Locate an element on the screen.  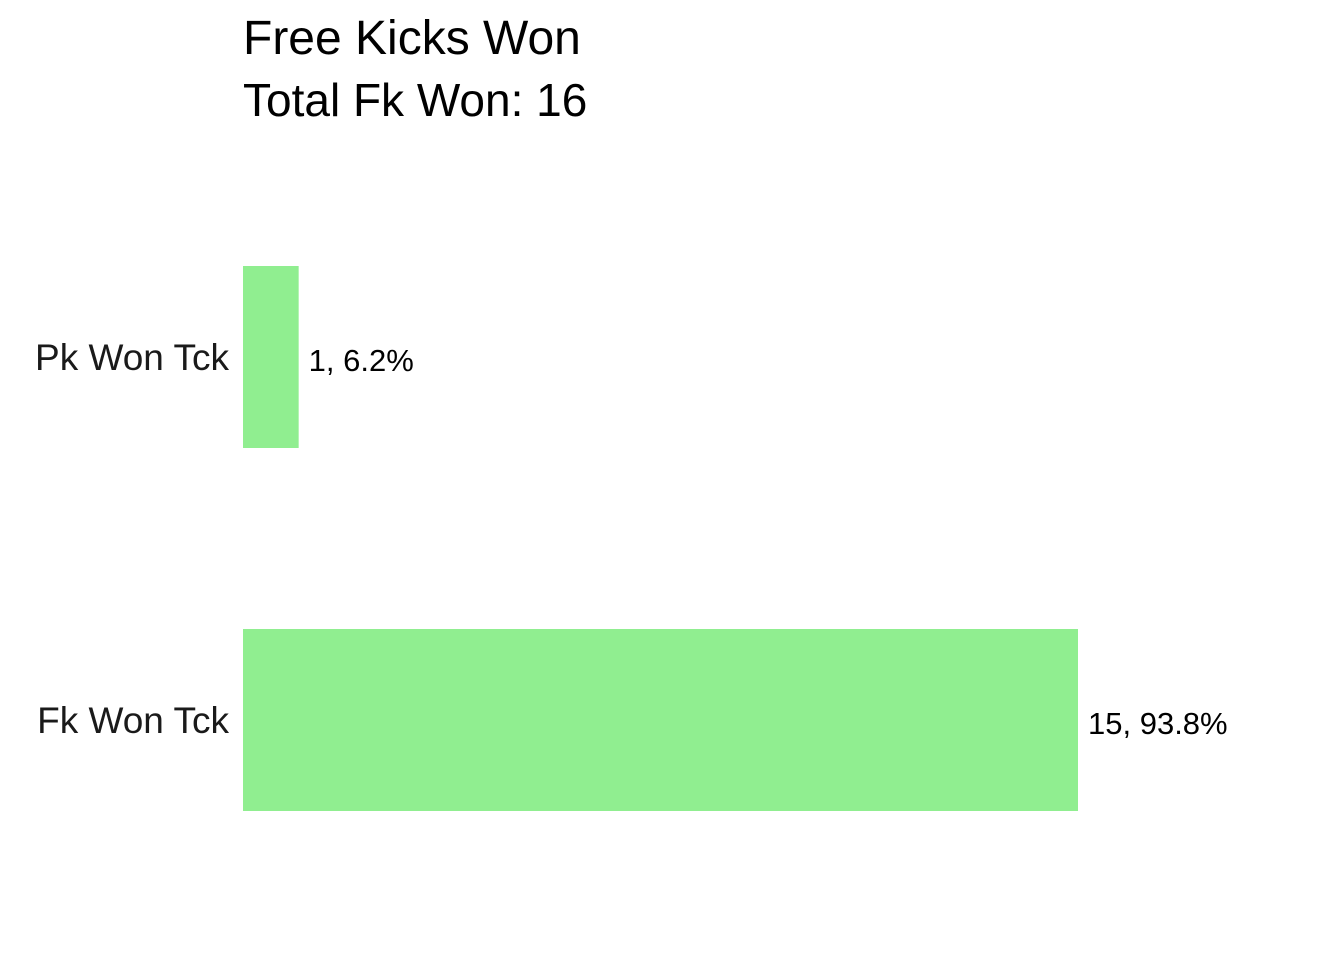
chart-title: Free Kicks Won is located at coordinates (412, 38).